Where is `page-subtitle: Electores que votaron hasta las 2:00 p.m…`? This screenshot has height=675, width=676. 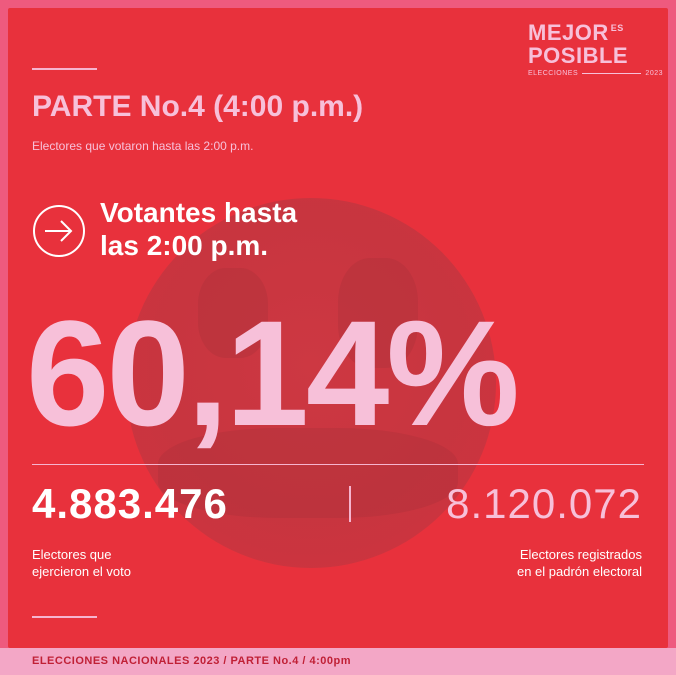 page-subtitle: Electores que votaron hasta las 2:00 p.m… is located at coordinates (143, 146).